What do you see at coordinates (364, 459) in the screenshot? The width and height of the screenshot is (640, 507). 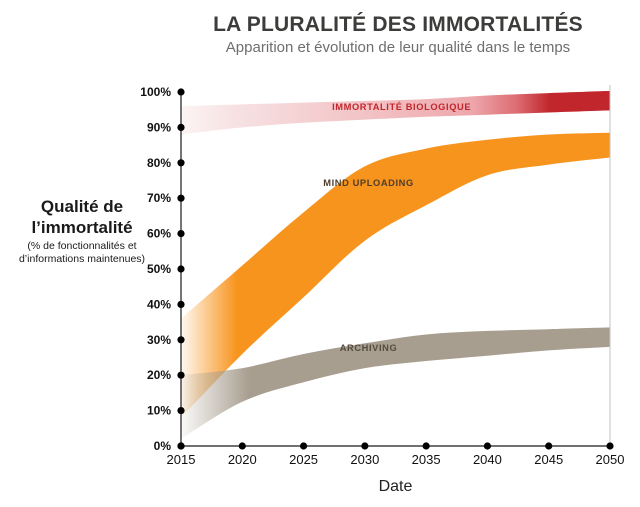 I see `x-tick-label: 2030` at bounding box center [364, 459].